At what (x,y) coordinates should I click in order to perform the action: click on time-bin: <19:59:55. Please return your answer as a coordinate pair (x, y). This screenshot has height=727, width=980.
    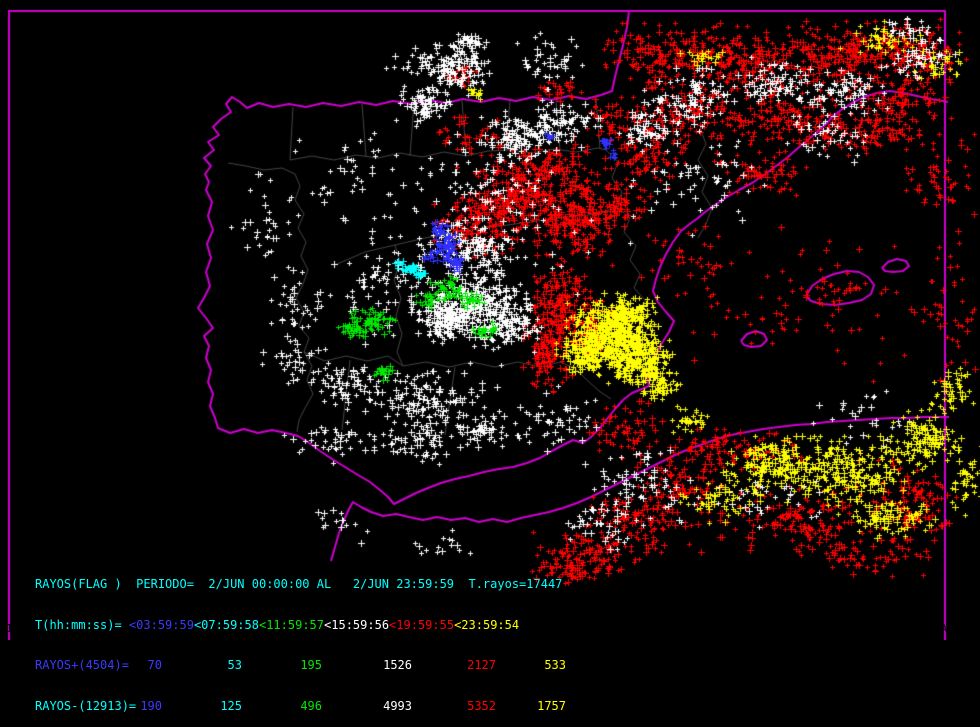
    Looking at the image, I should click on (422, 624).